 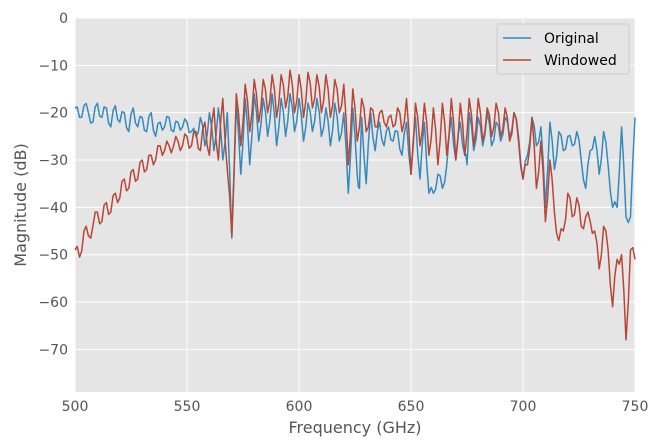 I want to click on y-tick-label: −60, so click(x=53, y=303).